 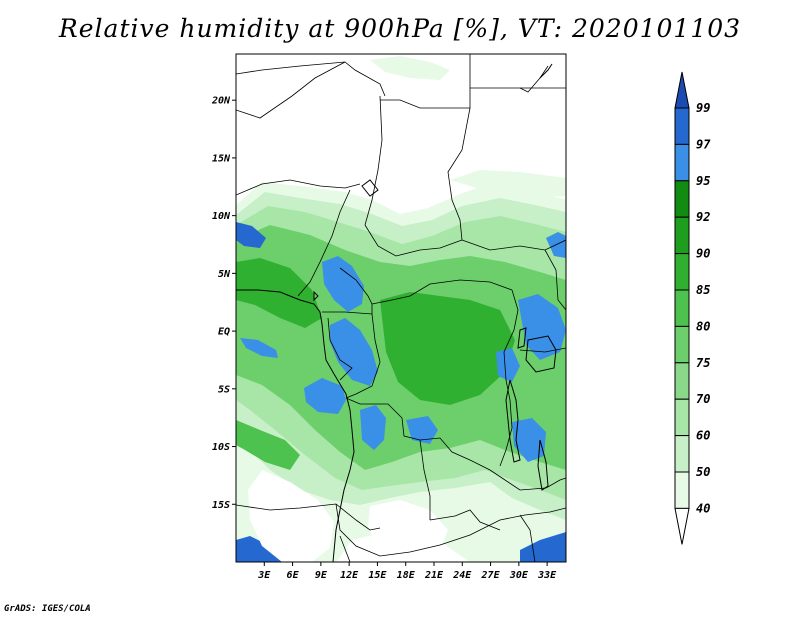 I want to click on lat-tick-label: EQ, so click(x=224, y=332).